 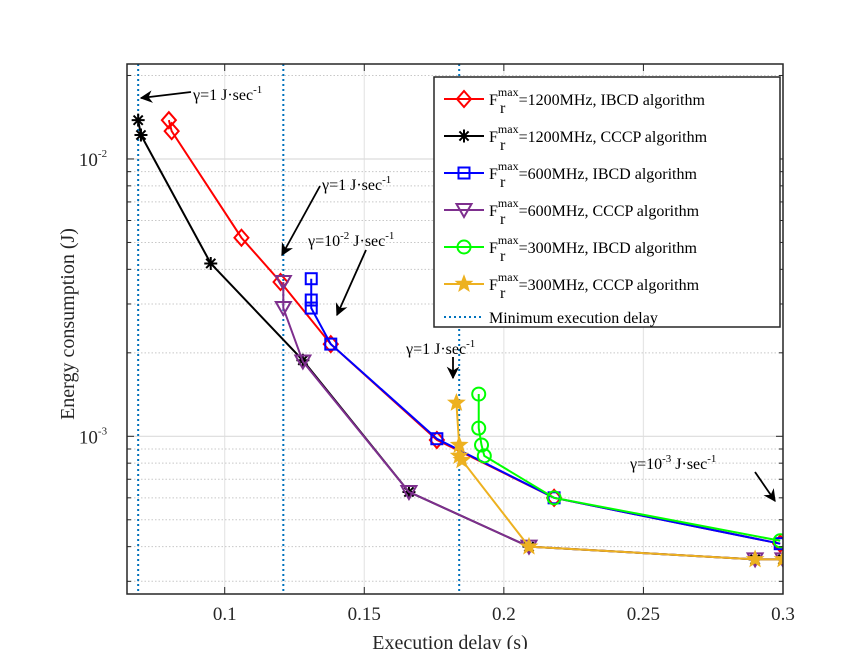 I want to click on legend-item-reference: Minimum execution delay, so click(x=551, y=318).